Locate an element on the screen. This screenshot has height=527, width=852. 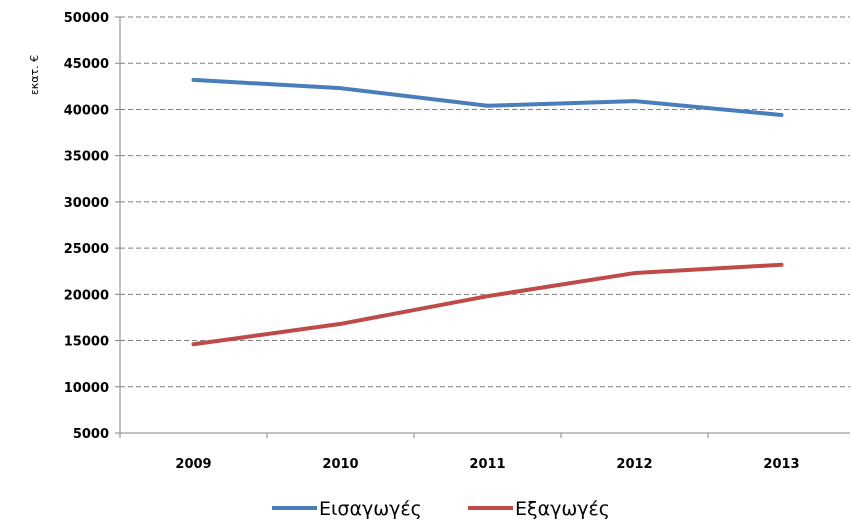
y-tick-label: 40000 is located at coordinates (86, 110).